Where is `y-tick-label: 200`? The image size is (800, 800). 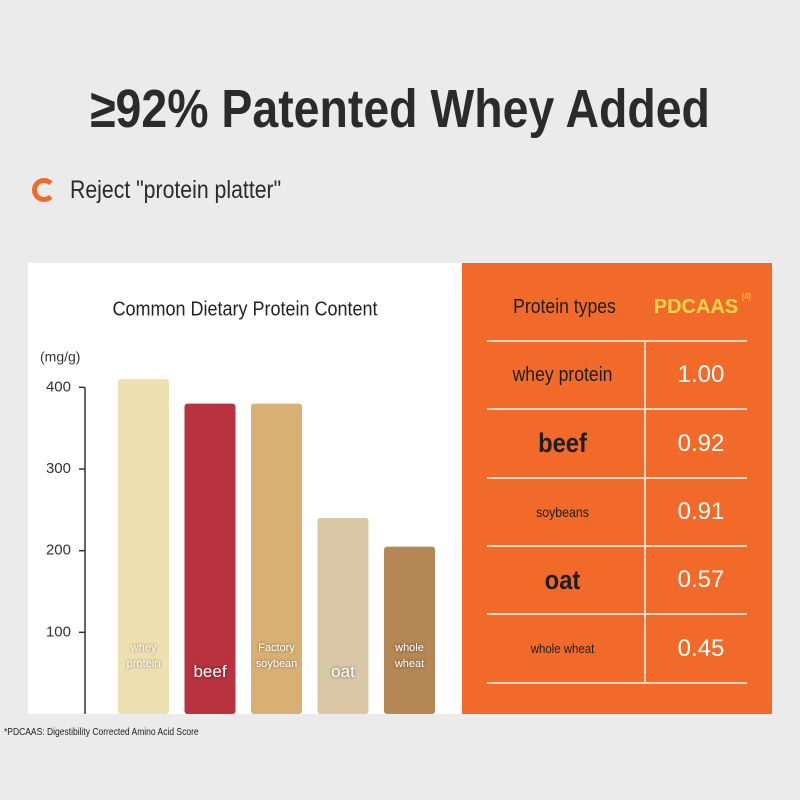
y-tick-label: 200 is located at coordinates (58, 550).